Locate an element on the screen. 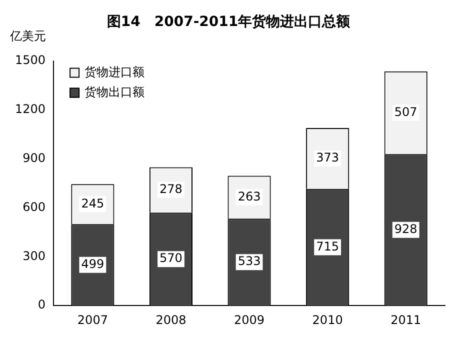 Image resolution: width=473 pixels, height=343 pixels. y-tick-label: 1500 is located at coordinates (30, 59).